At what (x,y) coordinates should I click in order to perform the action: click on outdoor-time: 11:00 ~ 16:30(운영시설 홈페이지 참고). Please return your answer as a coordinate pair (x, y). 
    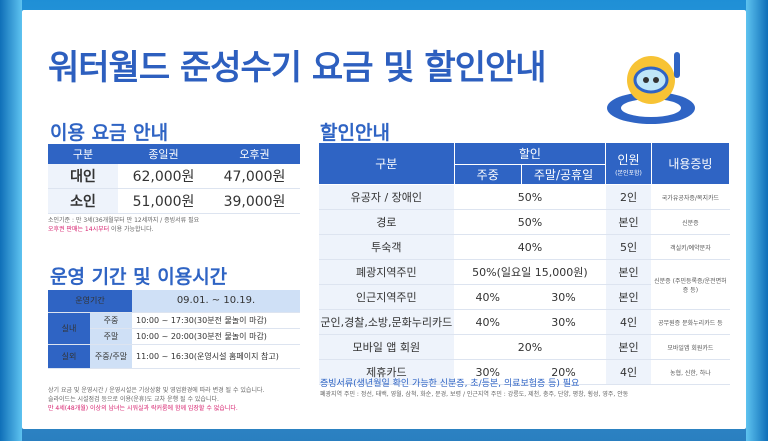
    Looking at the image, I should click on (216, 356).